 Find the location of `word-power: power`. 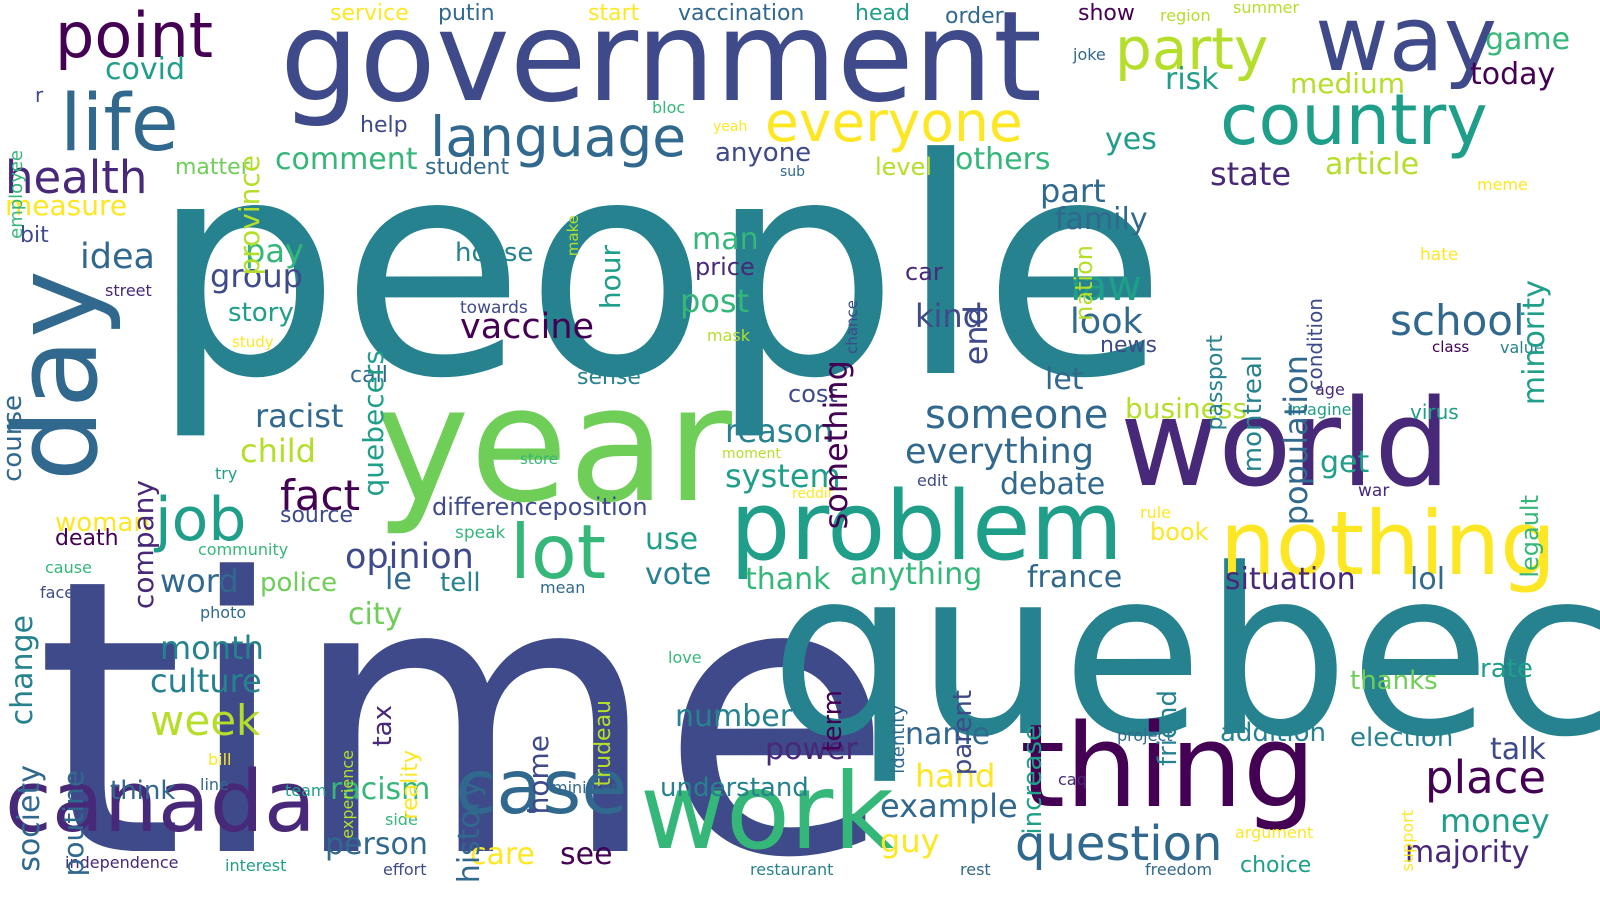

word-power: power is located at coordinates (811, 749).